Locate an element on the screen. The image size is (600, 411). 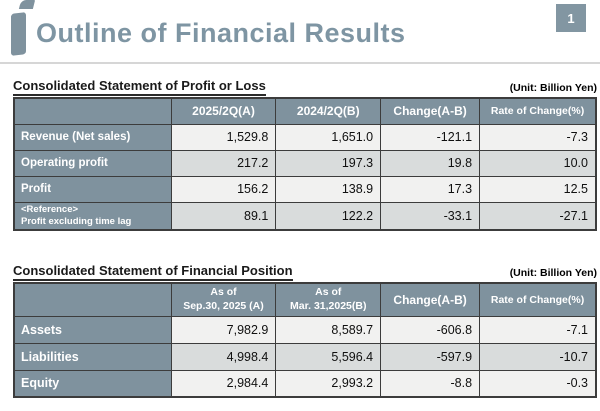
data-cell: 156.2 is located at coordinates (223, 189).